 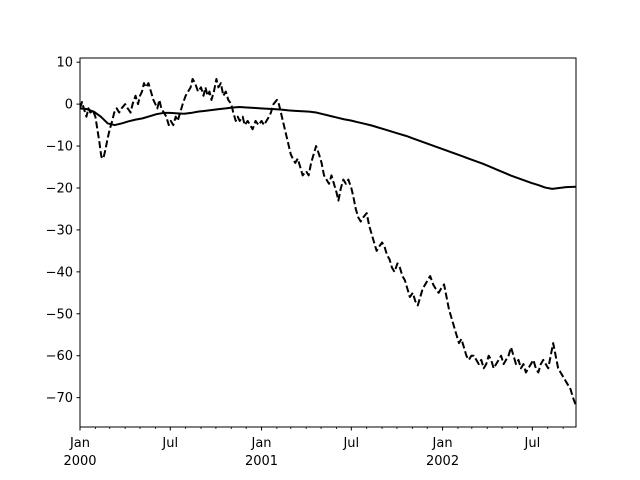 I want to click on y-tick-label: −20, so click(x=59, y=188).